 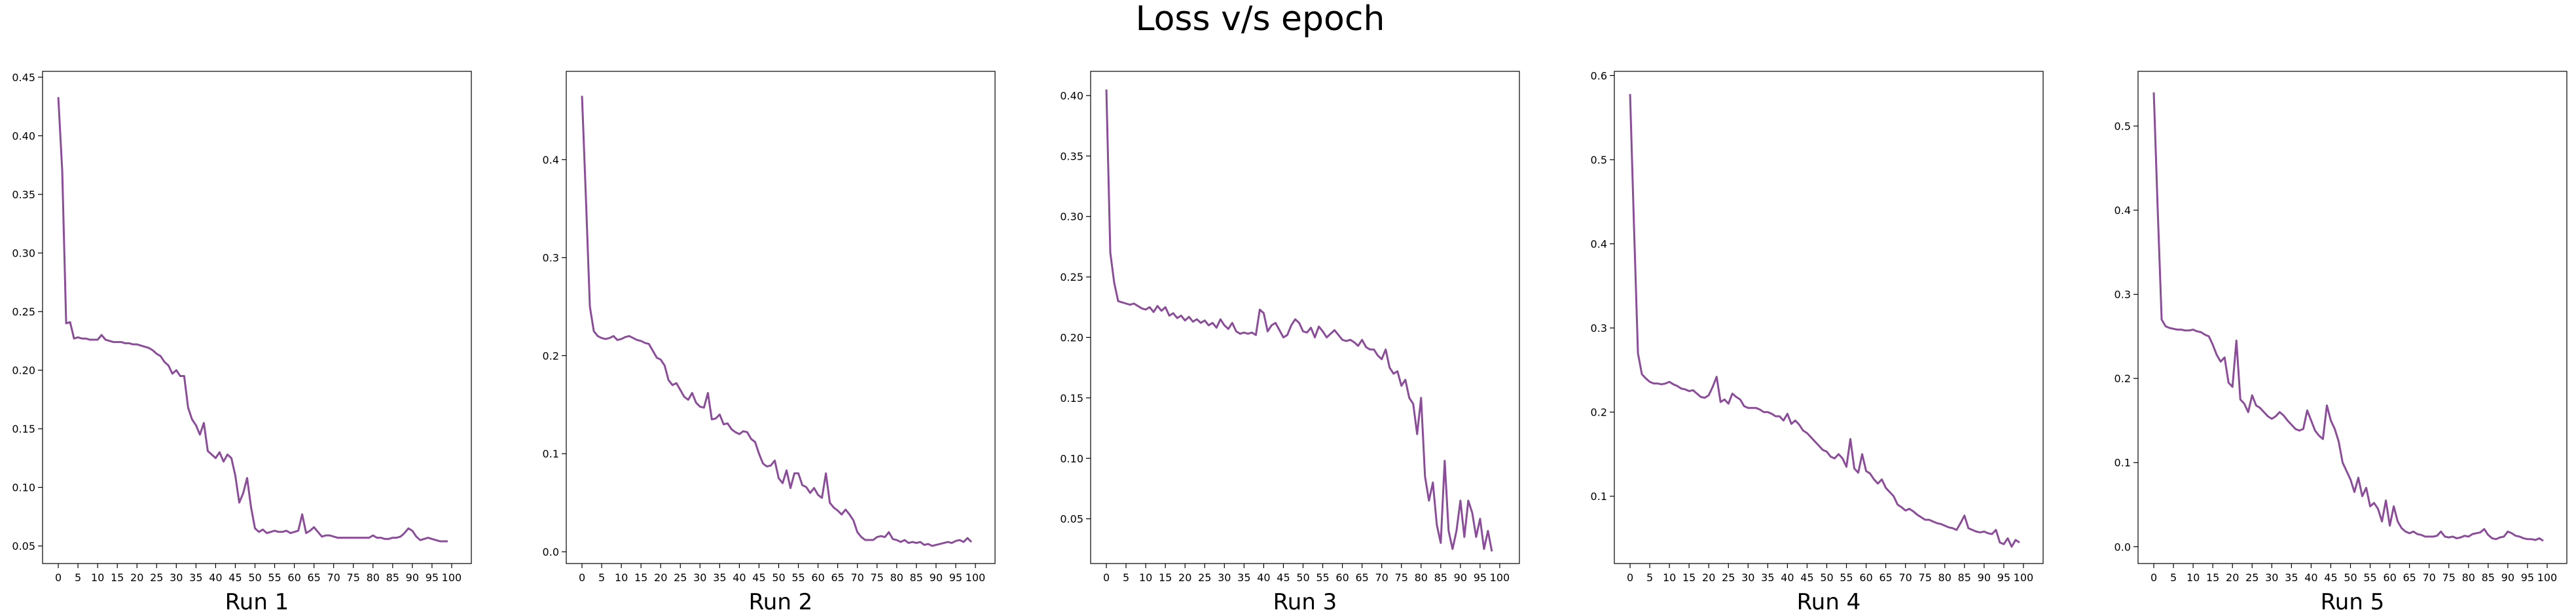 What do you see at coordinates (1599, 75) in the screenshot?
I see `y-tick-label: 0.6` at bounding box center [1599, 75].